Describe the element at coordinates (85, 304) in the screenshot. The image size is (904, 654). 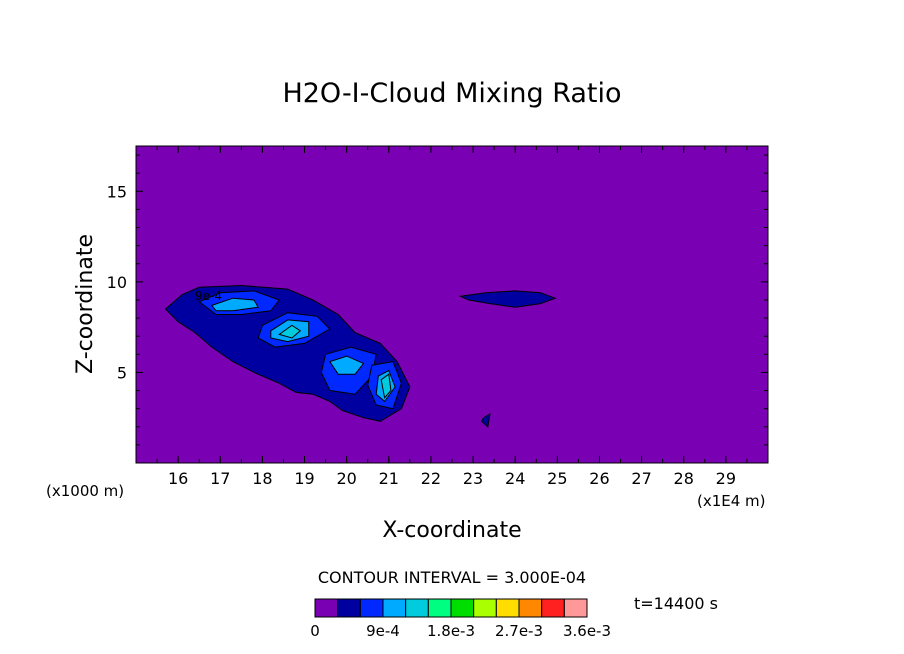
I see `y-axis-label: Z-coordinate` at that location.